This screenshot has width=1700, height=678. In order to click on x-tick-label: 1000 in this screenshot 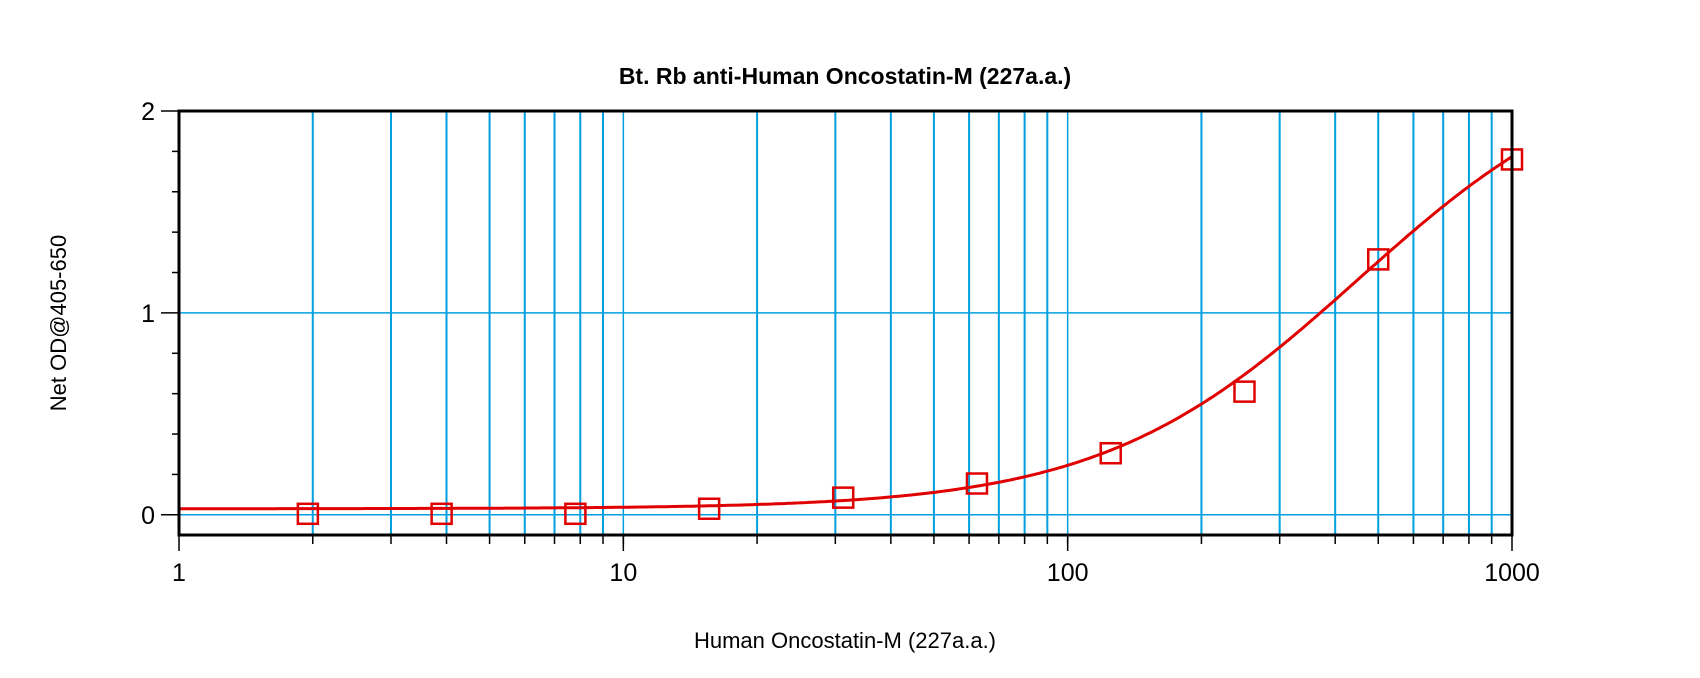, I will do `click(1512, 573)`.